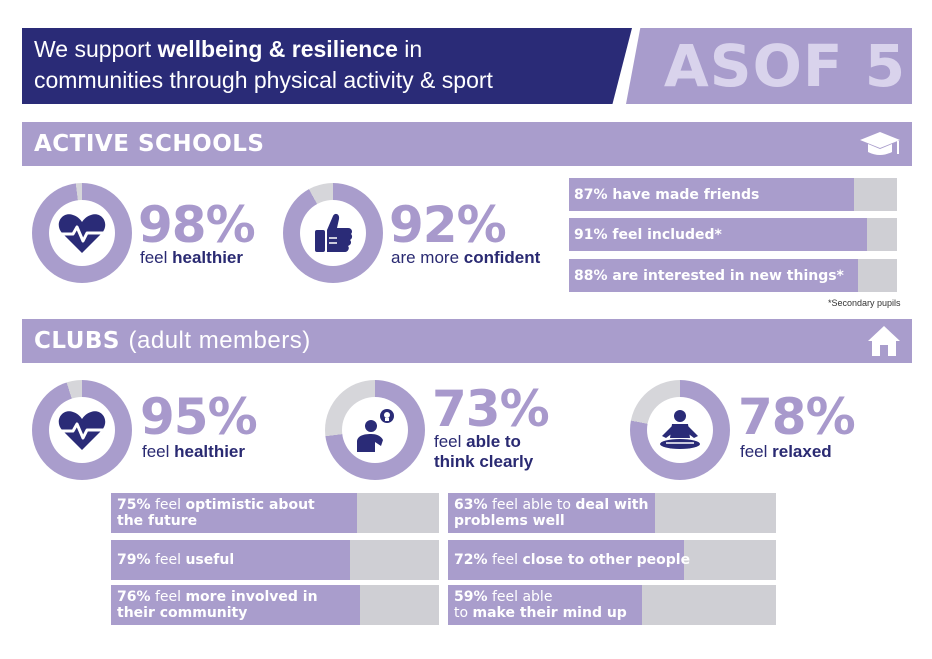  What do you see at coordinates (448, 225) in the screenshot?
I see `stat-value: 92%` at bounding box center [448, 225].